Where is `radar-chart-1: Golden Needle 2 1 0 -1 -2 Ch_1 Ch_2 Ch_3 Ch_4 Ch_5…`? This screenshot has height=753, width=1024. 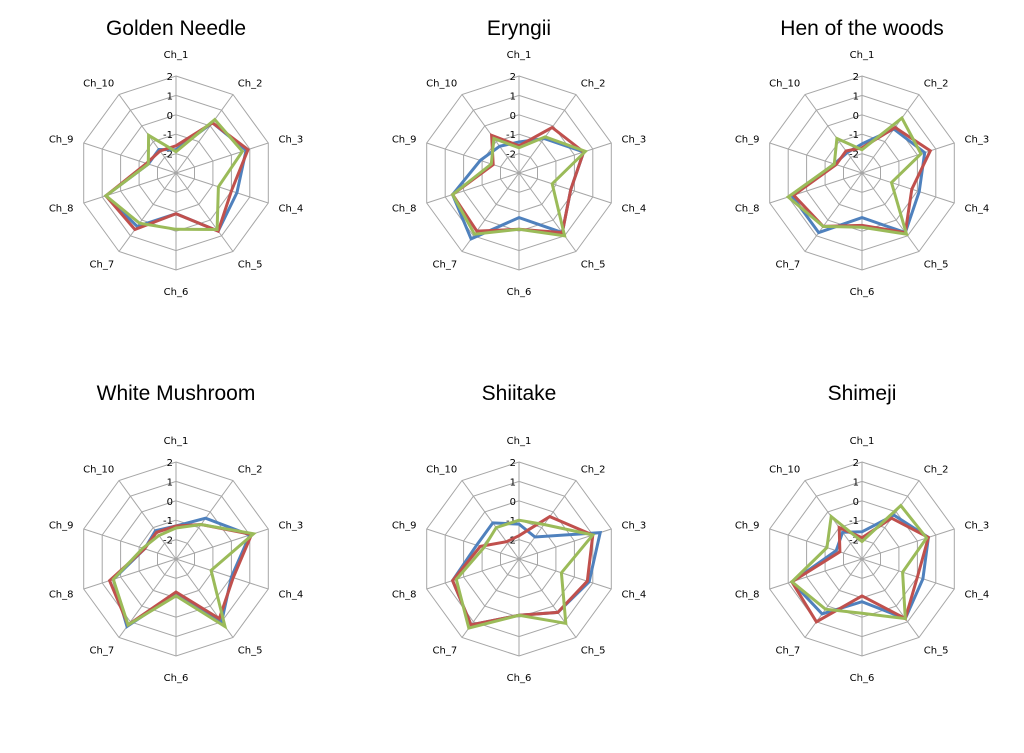 radar-chart-1: Golden Needle 2 1 0 -1 -2 Ch_1 Ch_2 Ch_3 Ch_4 Ch_5… is located at coordinates (176, 157).